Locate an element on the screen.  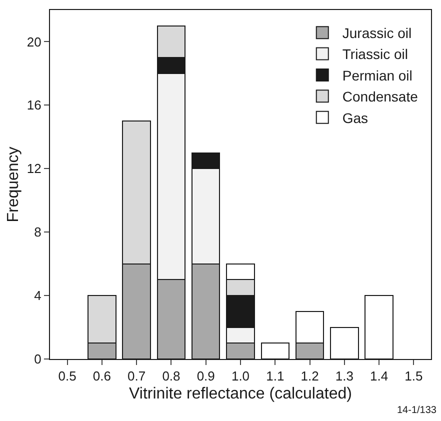
y-axis-title: Frequency is located at coordinates (13, 184).